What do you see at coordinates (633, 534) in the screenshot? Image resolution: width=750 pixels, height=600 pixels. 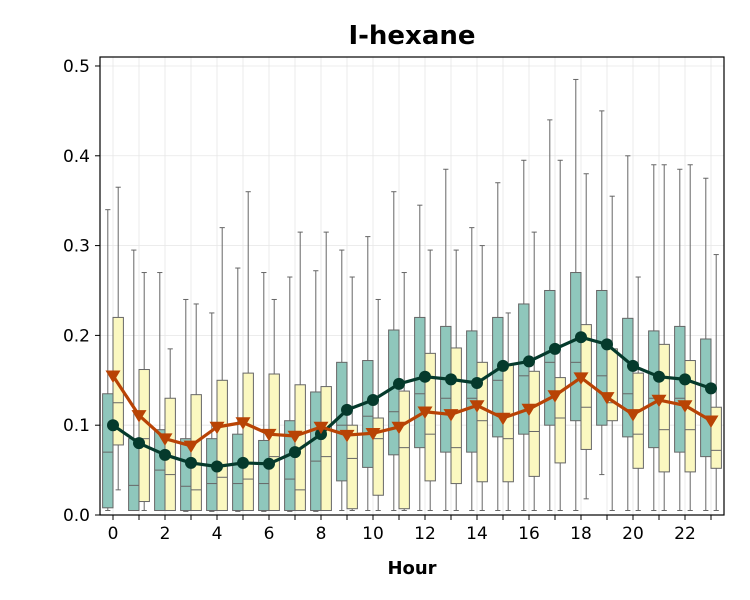 I see `x-tick-label: 20` at bounding box center [633, 534].